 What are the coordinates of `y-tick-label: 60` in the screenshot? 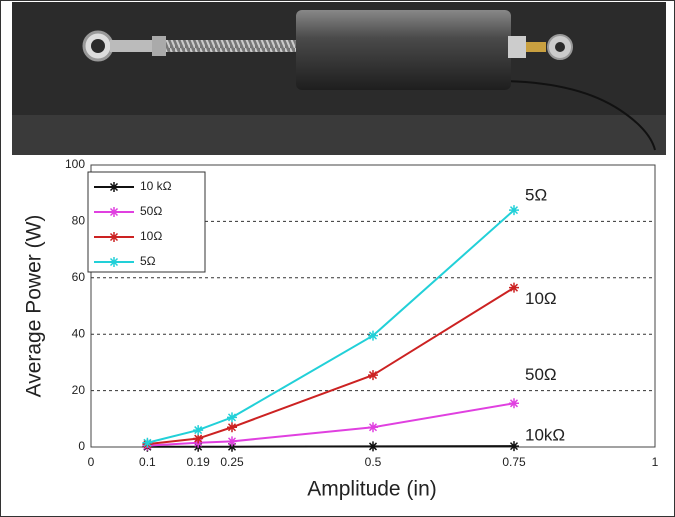 It's located at (79, 277).